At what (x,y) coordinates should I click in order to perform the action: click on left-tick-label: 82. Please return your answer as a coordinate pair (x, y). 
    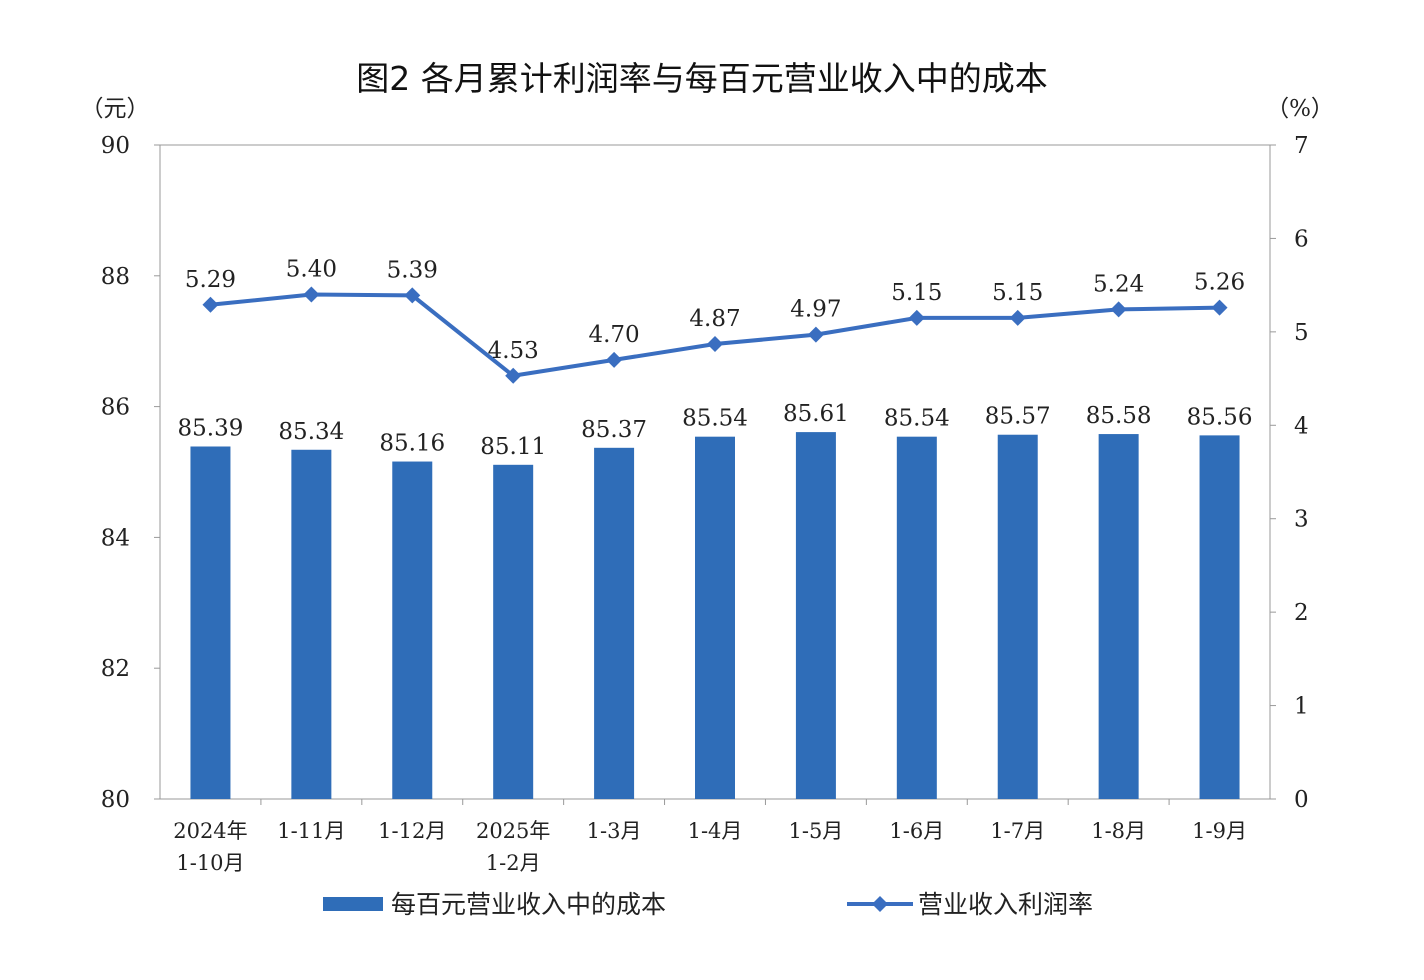
    Looking at the image, I should click on (115, 669).